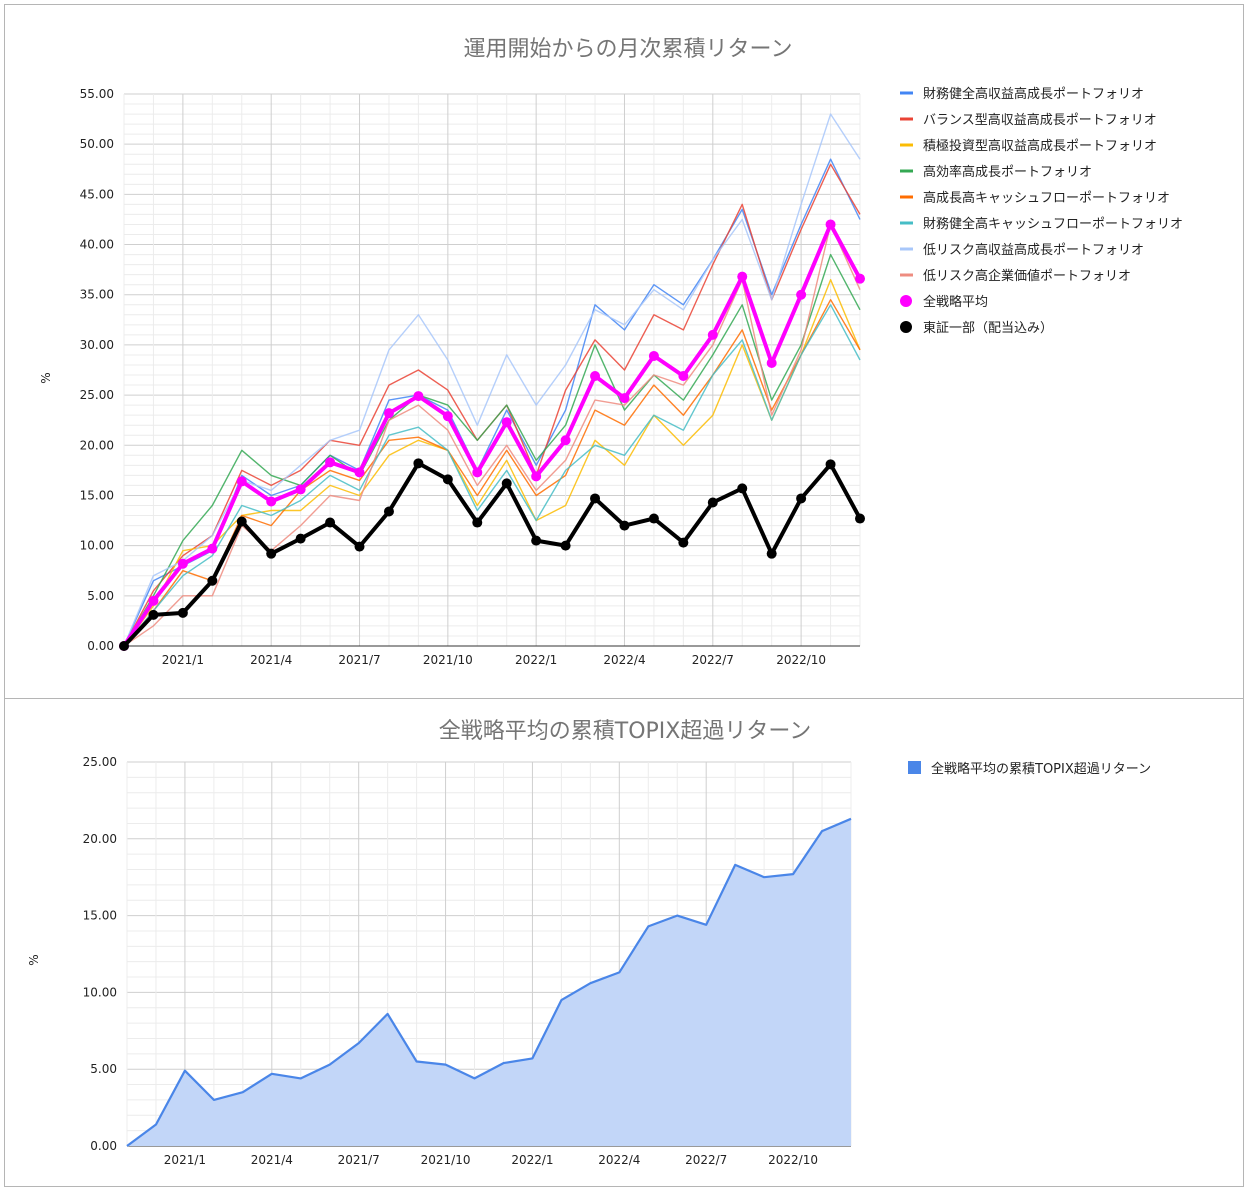 This screenshot has height=1191, width=1248. I want to click on legend-label: 全戦略平均の累積TOPIX超過リターン, so click(1041, 769).